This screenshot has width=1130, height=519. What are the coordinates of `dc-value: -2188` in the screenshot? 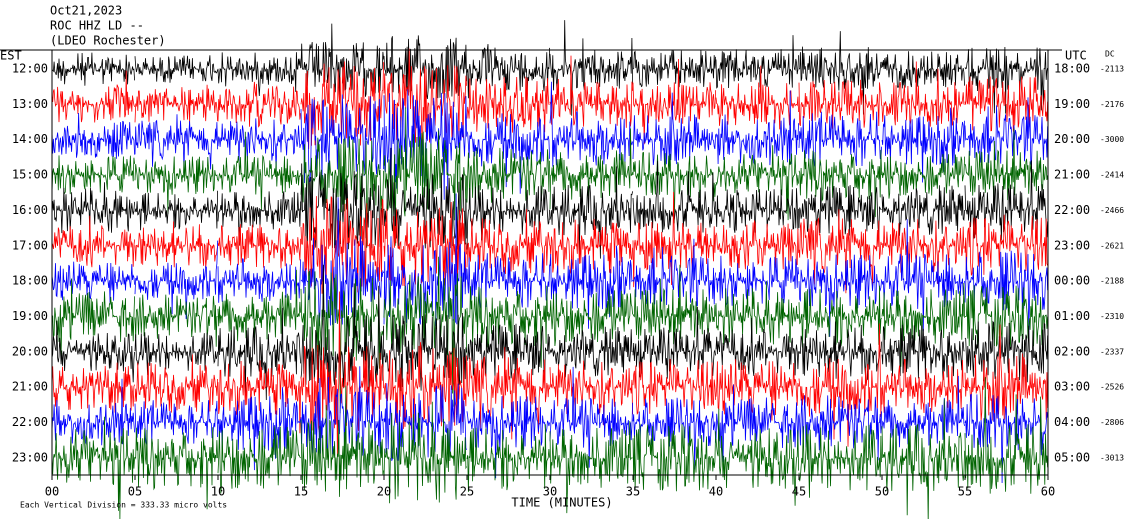 It's located at (1112, 281).